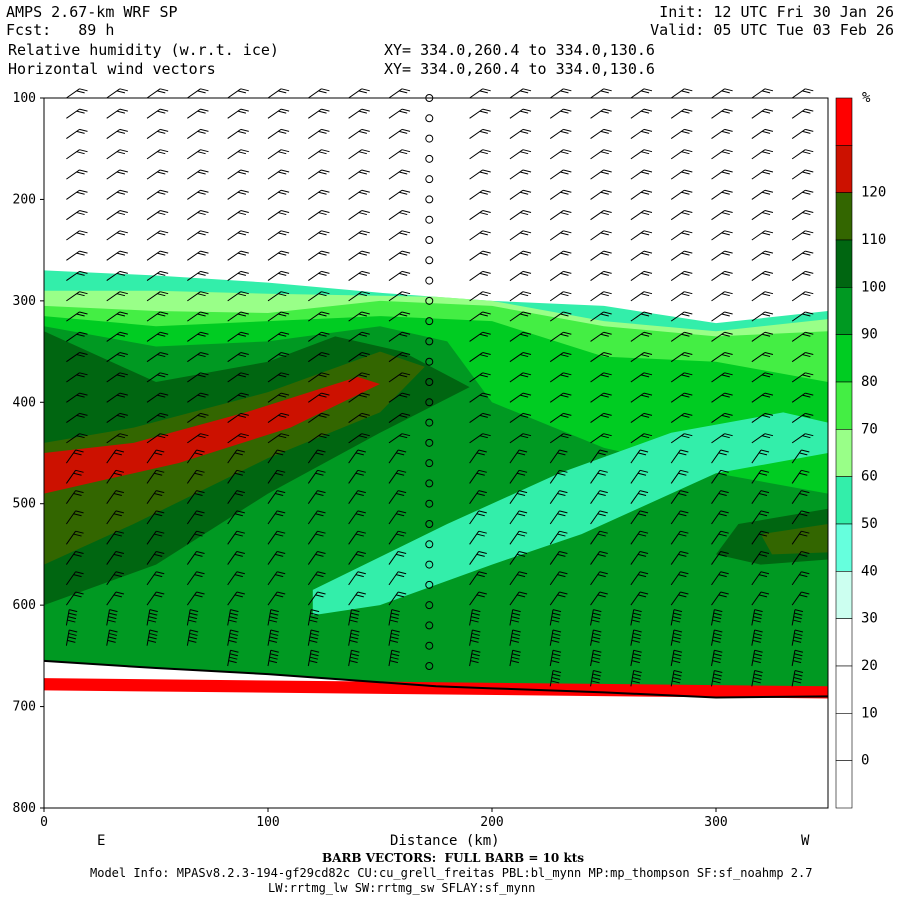  What do you see at coordinates (92, 12) in the screenshot?
I see `model-title: AMPS 2.67-km WRF SP` at bounding box center [92, 12].